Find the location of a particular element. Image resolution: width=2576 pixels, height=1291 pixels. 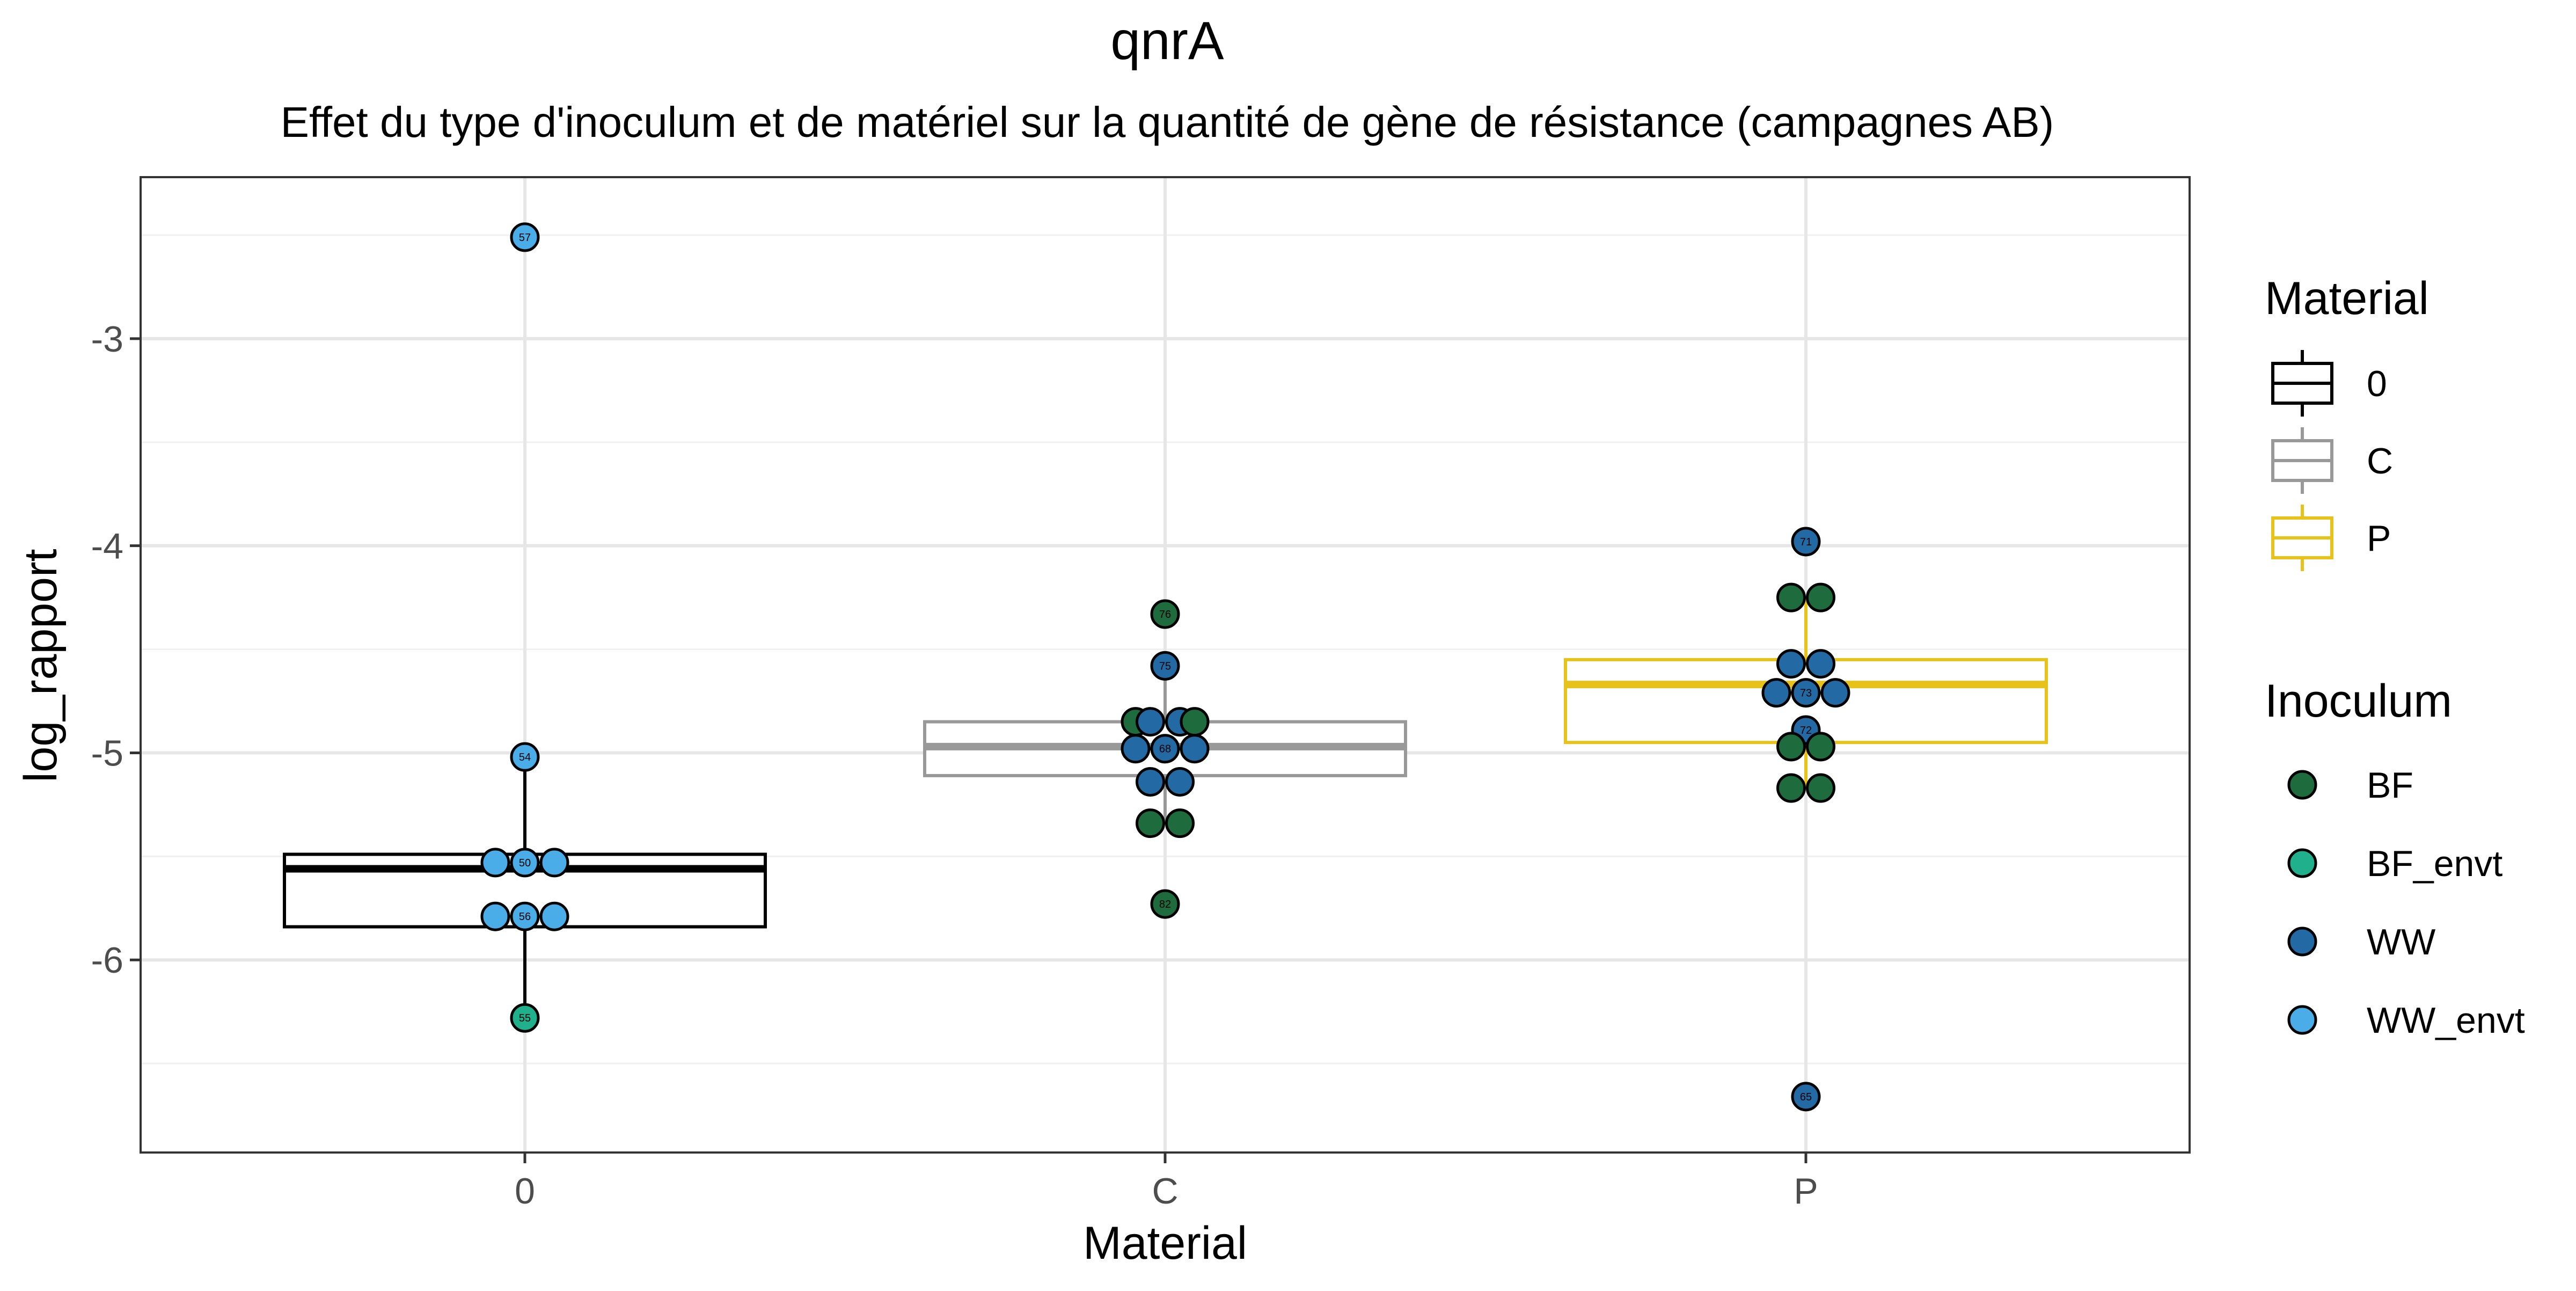

x-tick-label: P is located at coordinates (1806, 1191).